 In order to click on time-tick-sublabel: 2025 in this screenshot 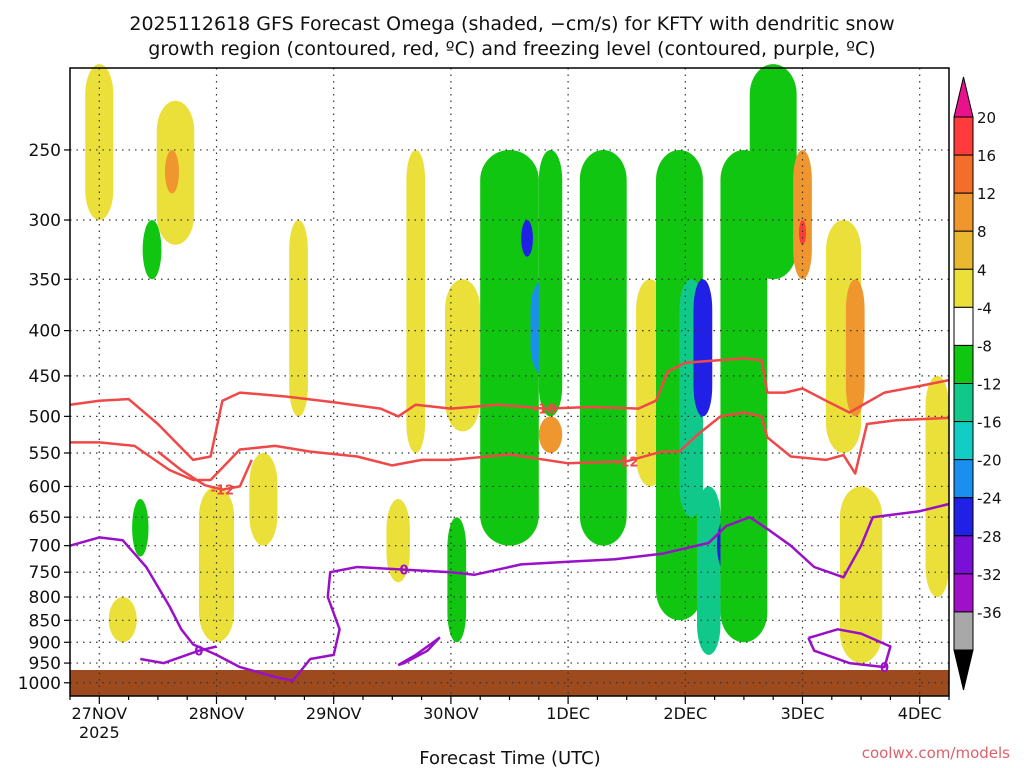, I will do `click(99, 732)`.